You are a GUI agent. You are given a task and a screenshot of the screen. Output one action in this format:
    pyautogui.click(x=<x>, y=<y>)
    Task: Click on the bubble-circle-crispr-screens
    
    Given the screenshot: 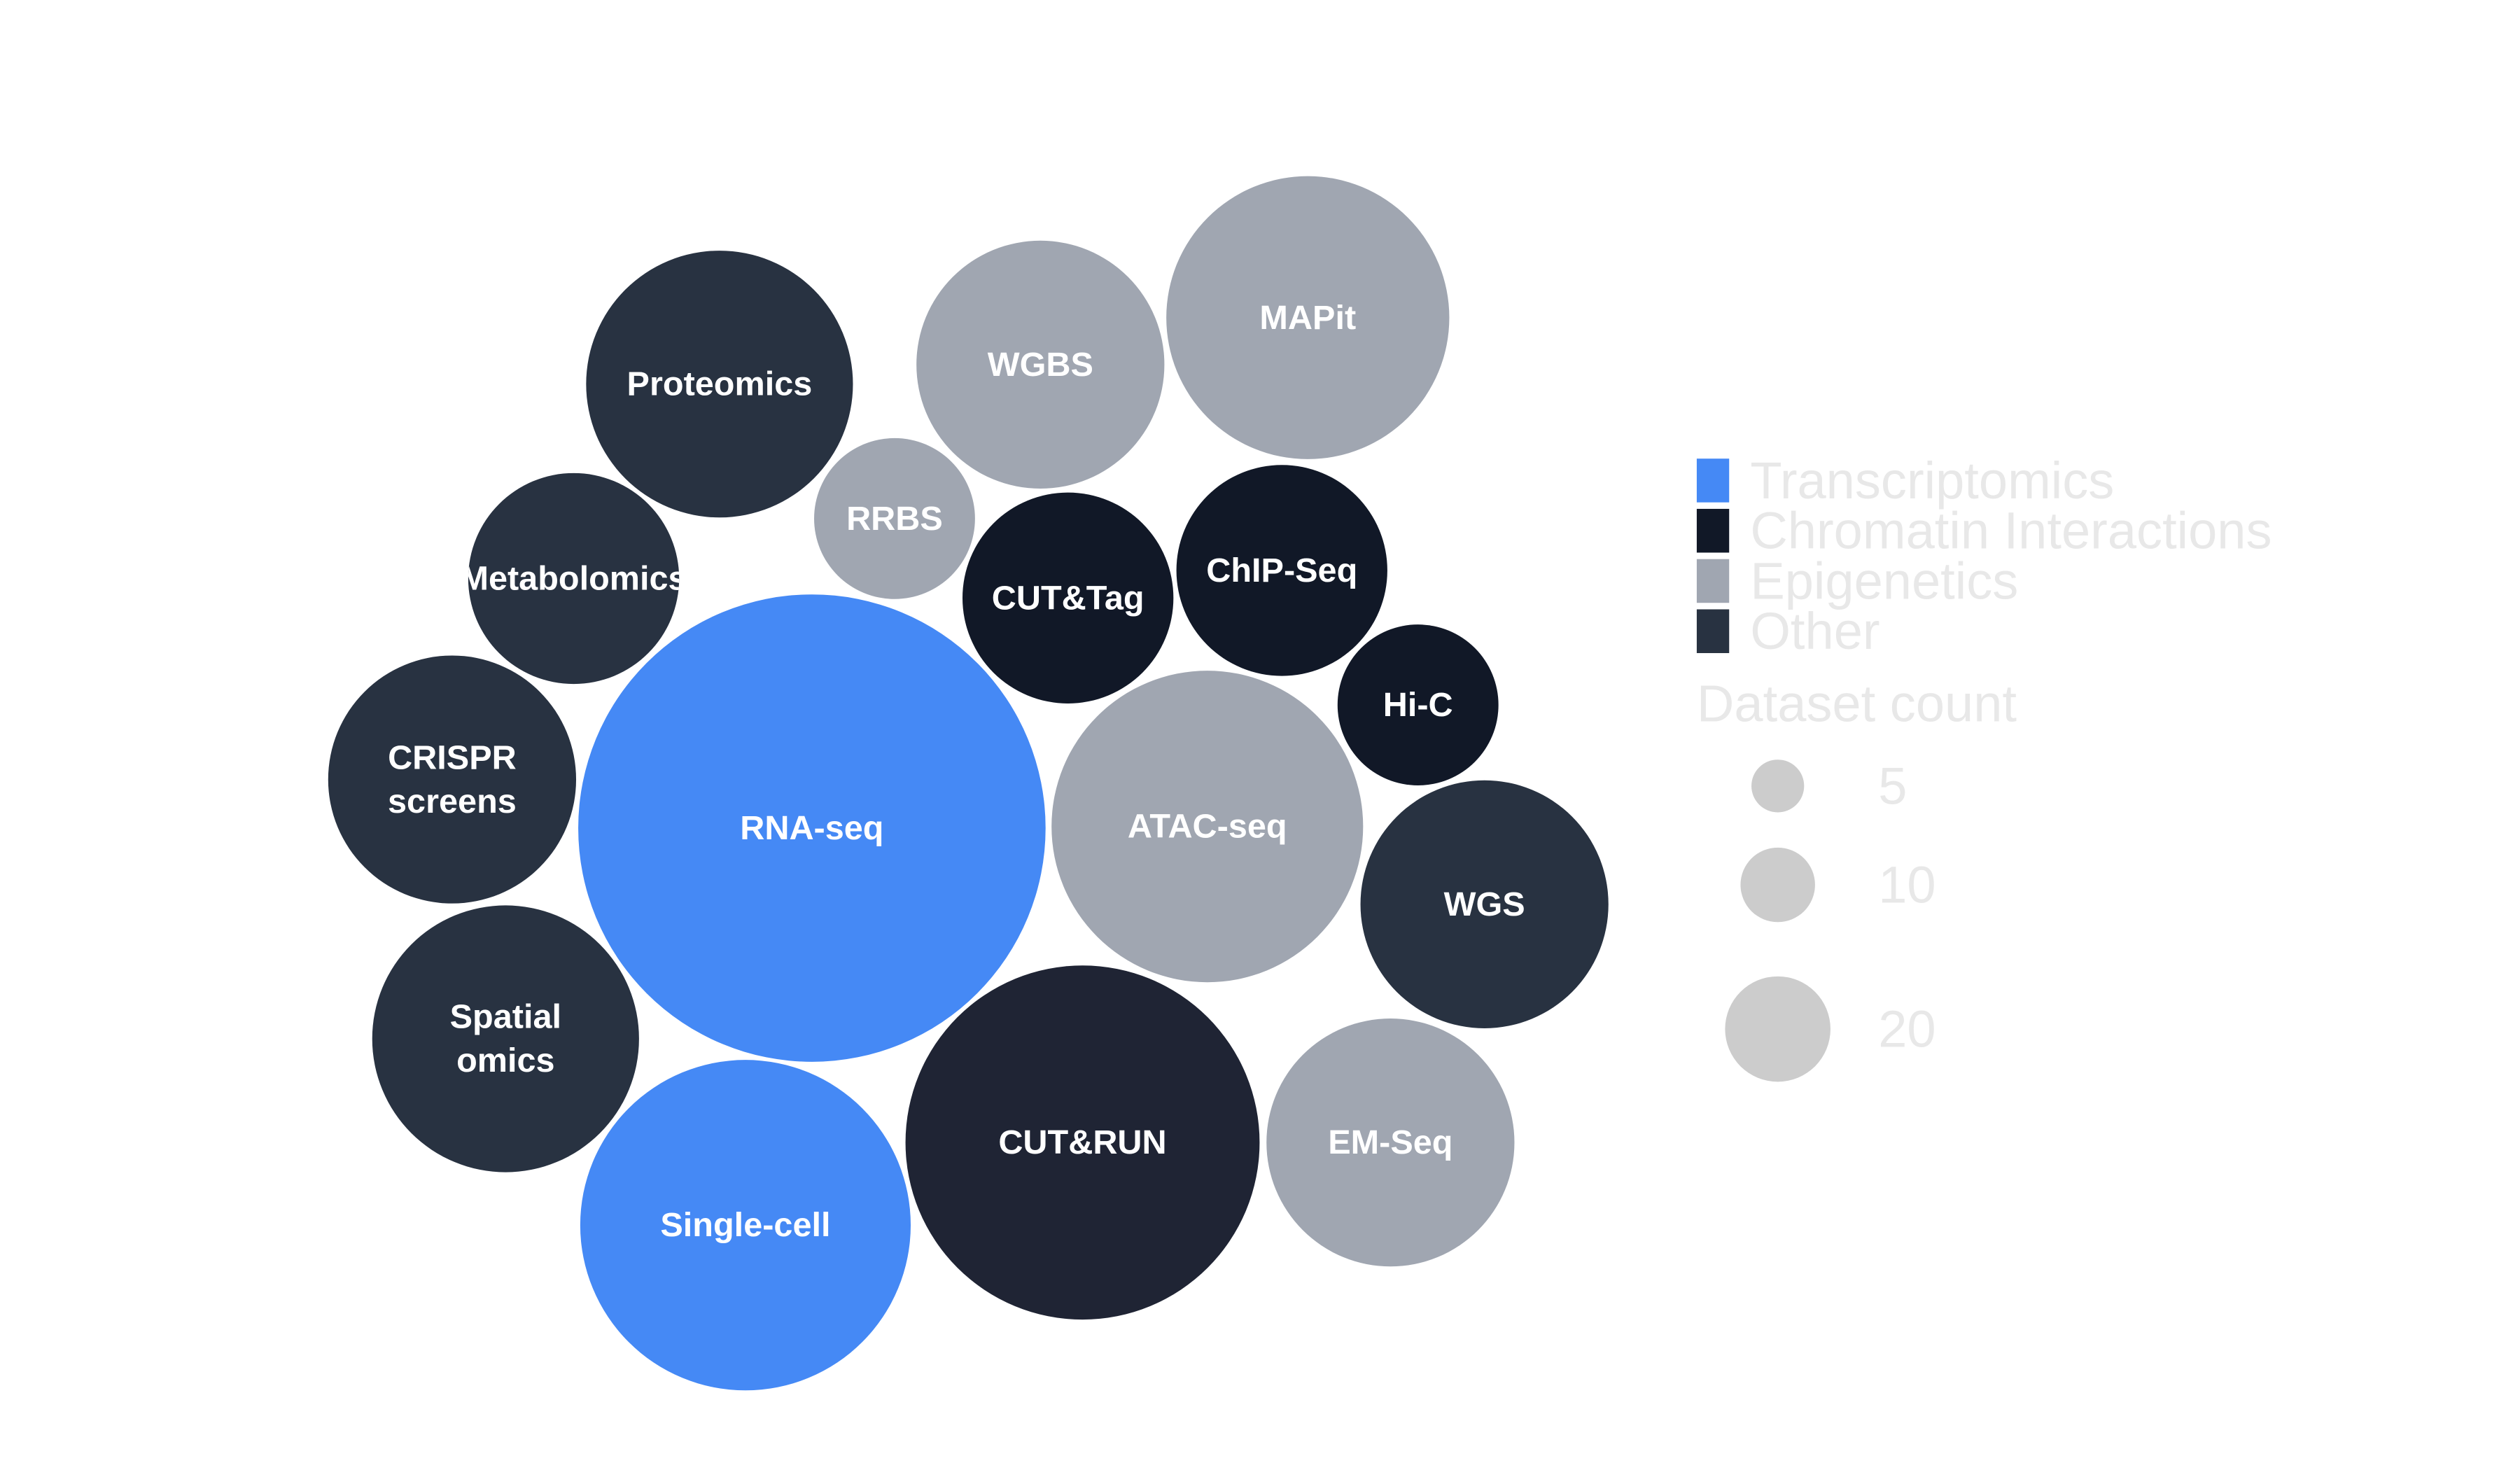 What is the action you would take?
    pyautogui.click(x=452, y=779)
    